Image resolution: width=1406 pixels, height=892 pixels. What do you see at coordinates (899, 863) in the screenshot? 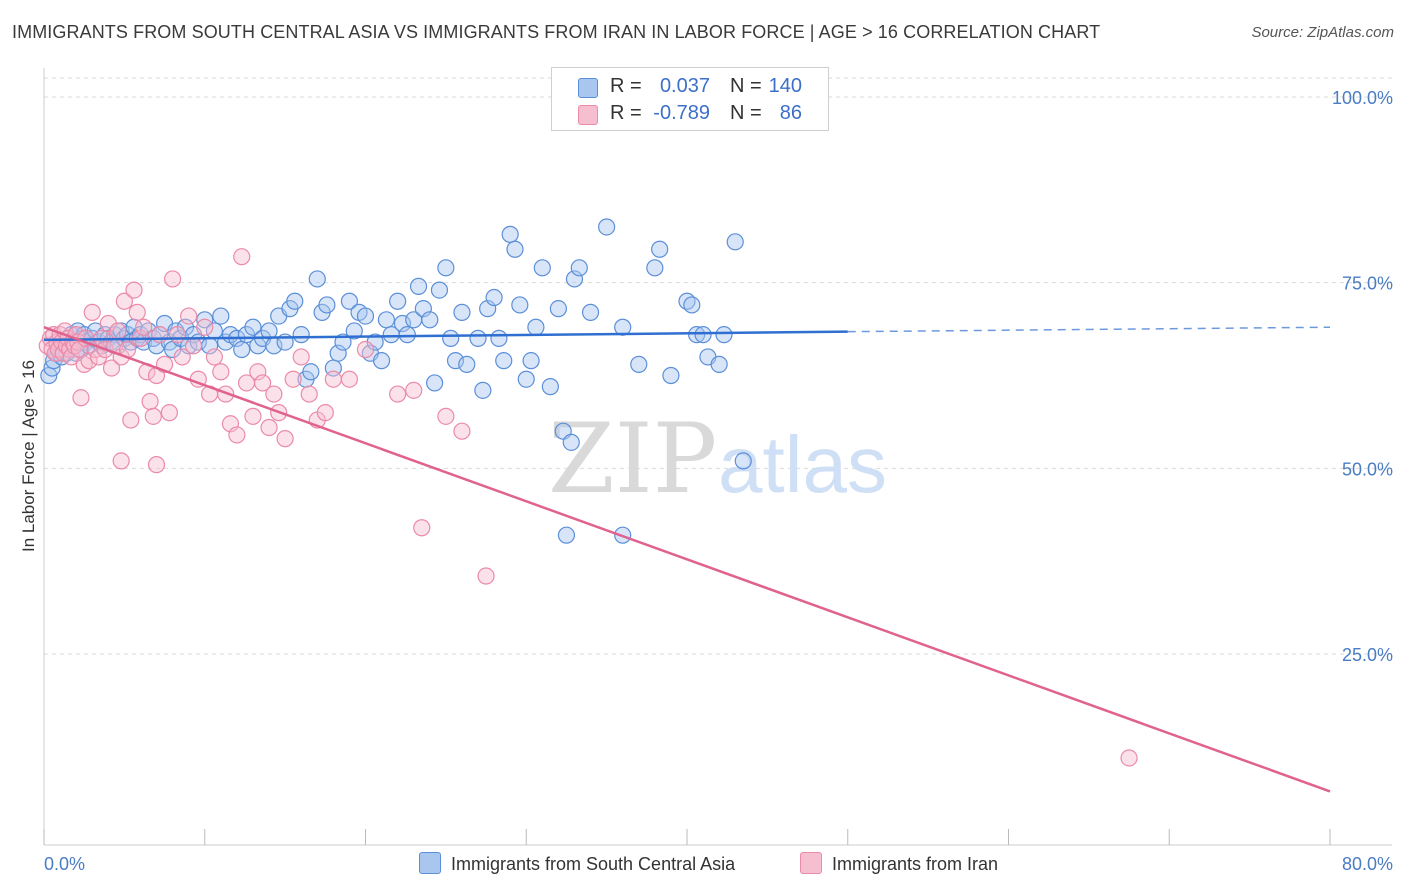
I see `legend-item-iran: Immigrants from Iran` at bounding box center [899, 863].